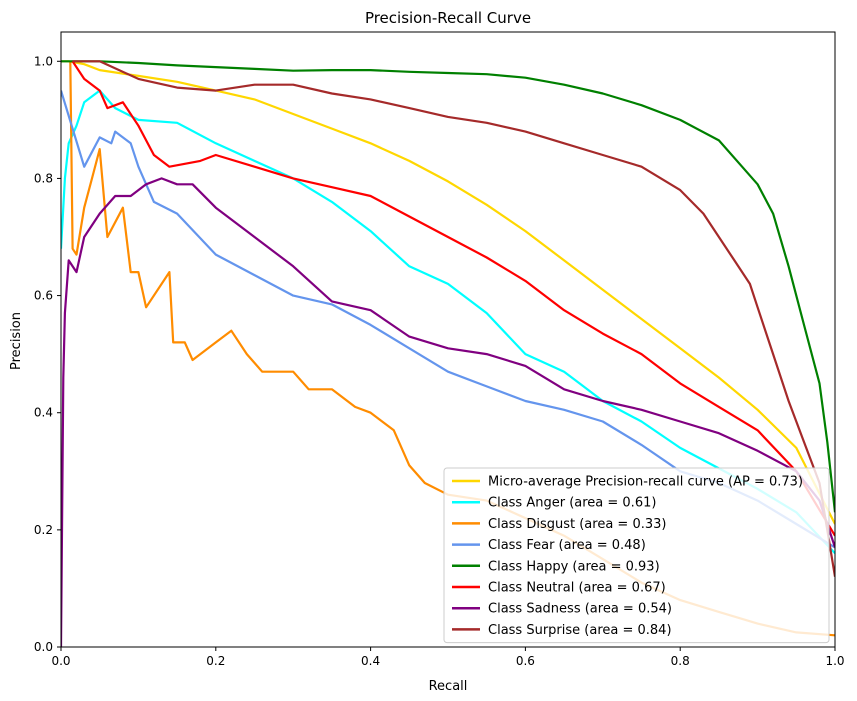 This screenshot has height=701, width=857. Describe the element at coordinates (577, 588) in the screenshot. I see `legend-entry: Class Neutral (area = 0.67)` at that location.